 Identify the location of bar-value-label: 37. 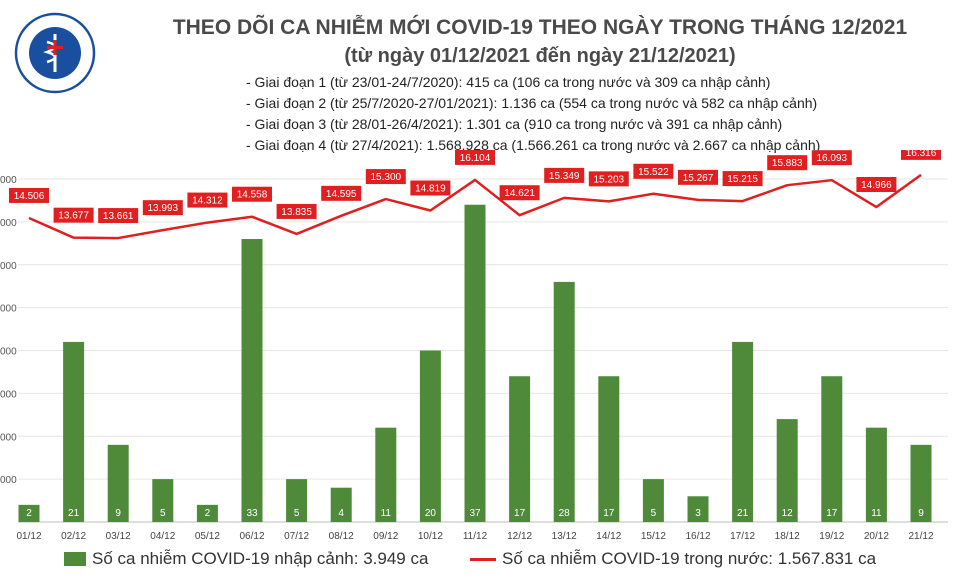
(475, 513).